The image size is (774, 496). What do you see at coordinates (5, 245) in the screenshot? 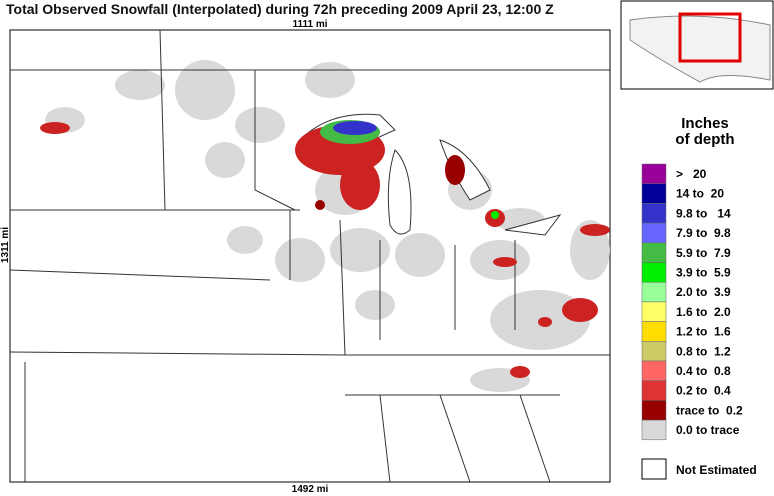
I see `side-scale: 1311 mi` at bounding box center [5, 245].